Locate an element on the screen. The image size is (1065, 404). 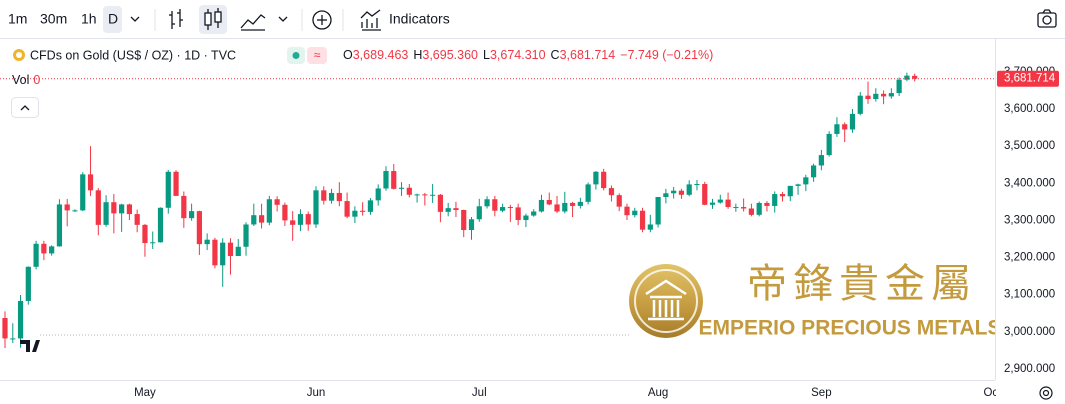
time-axis: May Jun Jul Aug Sep Oct is located at coordinates (568, 393).